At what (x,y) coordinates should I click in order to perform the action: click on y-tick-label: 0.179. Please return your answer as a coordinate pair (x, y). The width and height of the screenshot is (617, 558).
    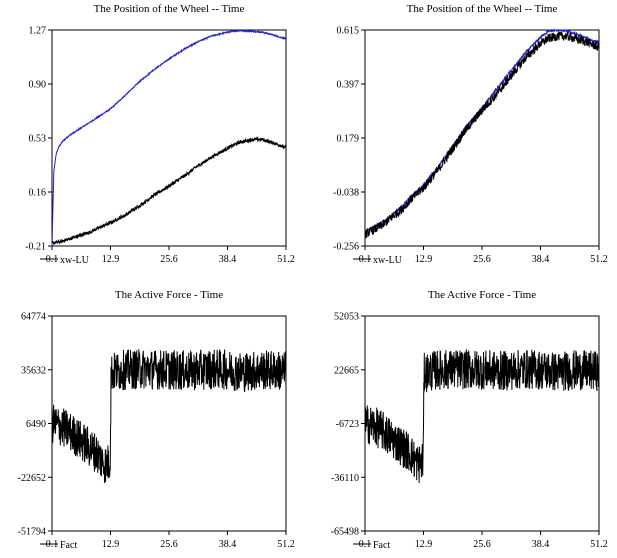
    Looking at the image, I should click on (348, 139).